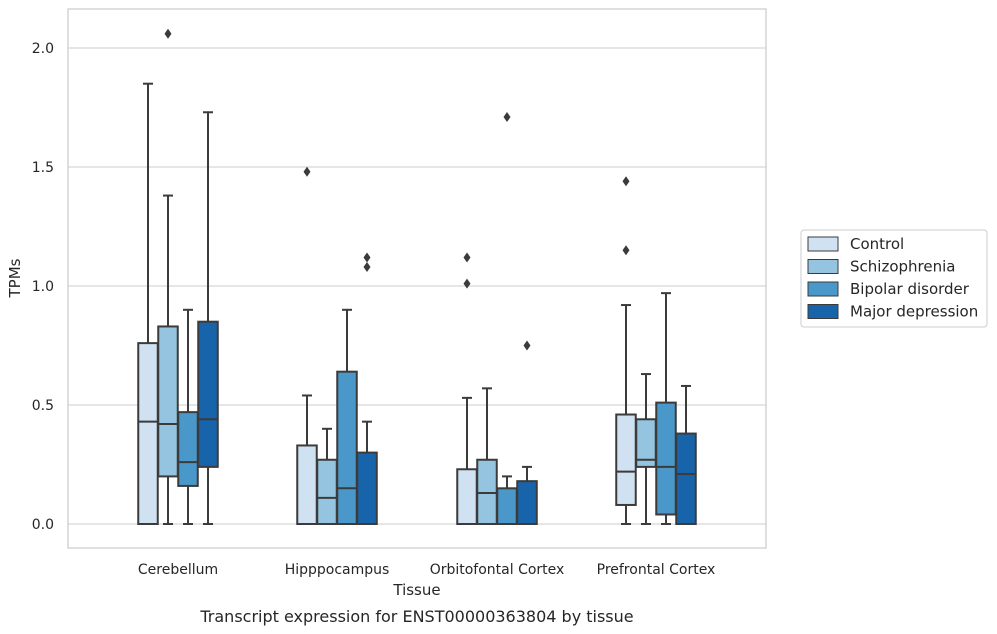 The image size is (997, 634). I want to click on x-tick-label: Orbitofontal Cortex, so click(497, 570).